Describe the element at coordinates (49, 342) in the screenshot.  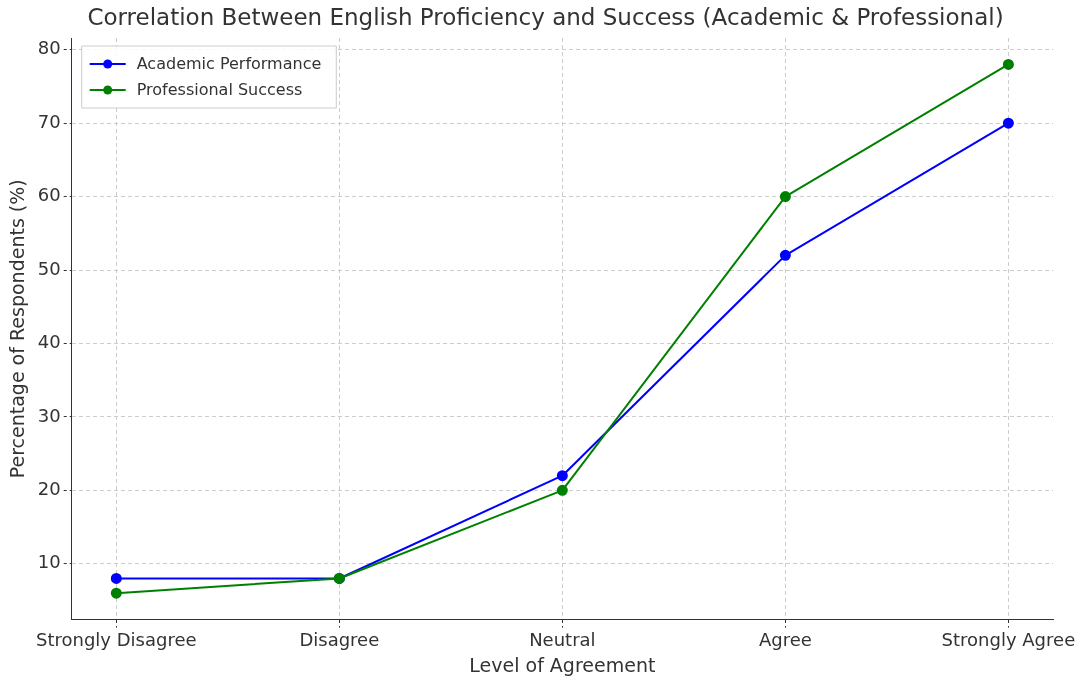
I see `y-tick-label: 40` at that location.